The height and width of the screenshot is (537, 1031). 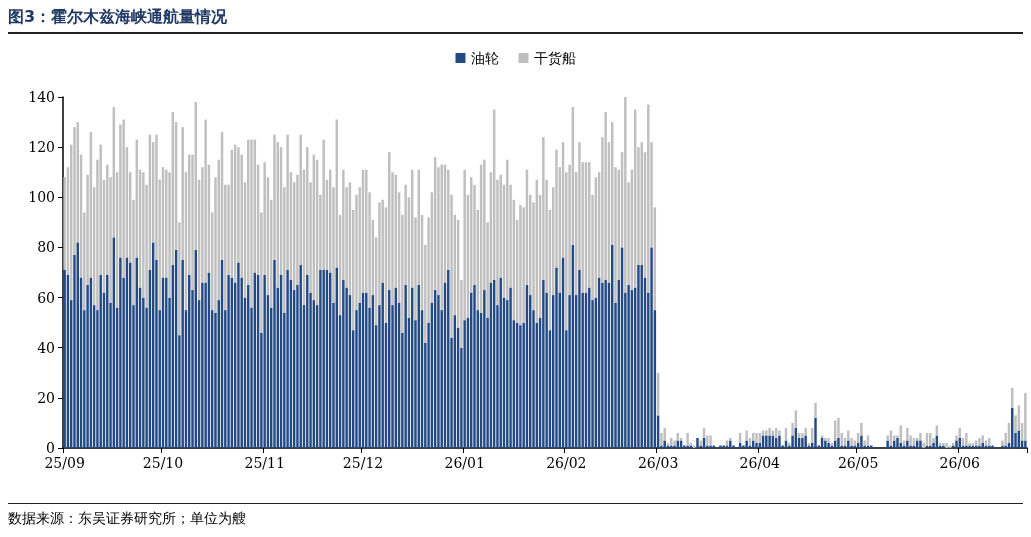 What do you see at coordinates (41, 147) in the screenshot?
I see `y-tick-label: 120` at bounding box center [41, 147].